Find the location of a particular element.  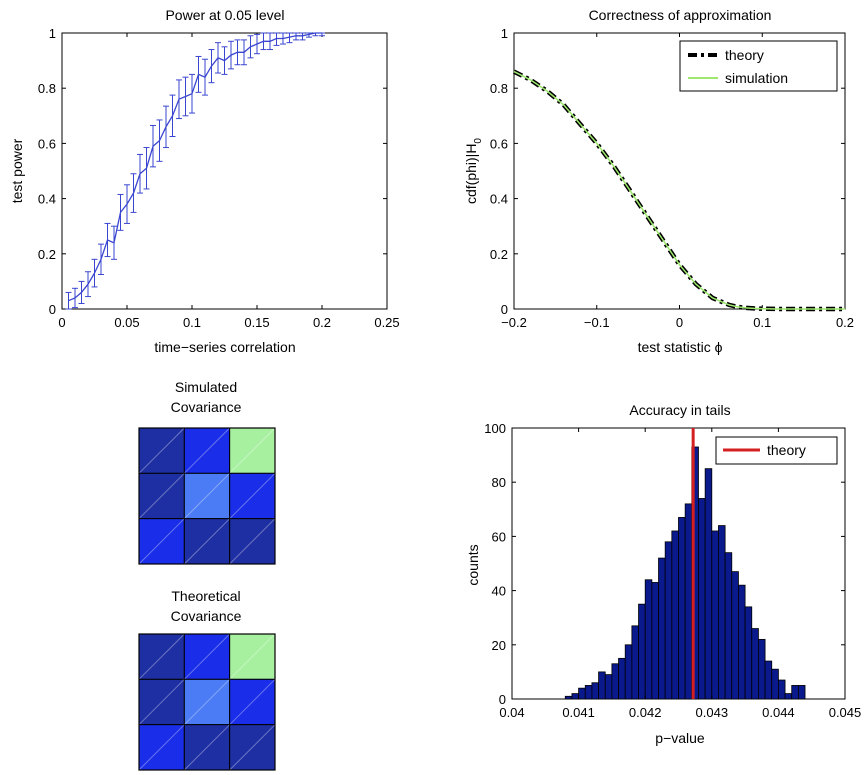

theoretical-covariance-cells is located at coordinates (207, 702).